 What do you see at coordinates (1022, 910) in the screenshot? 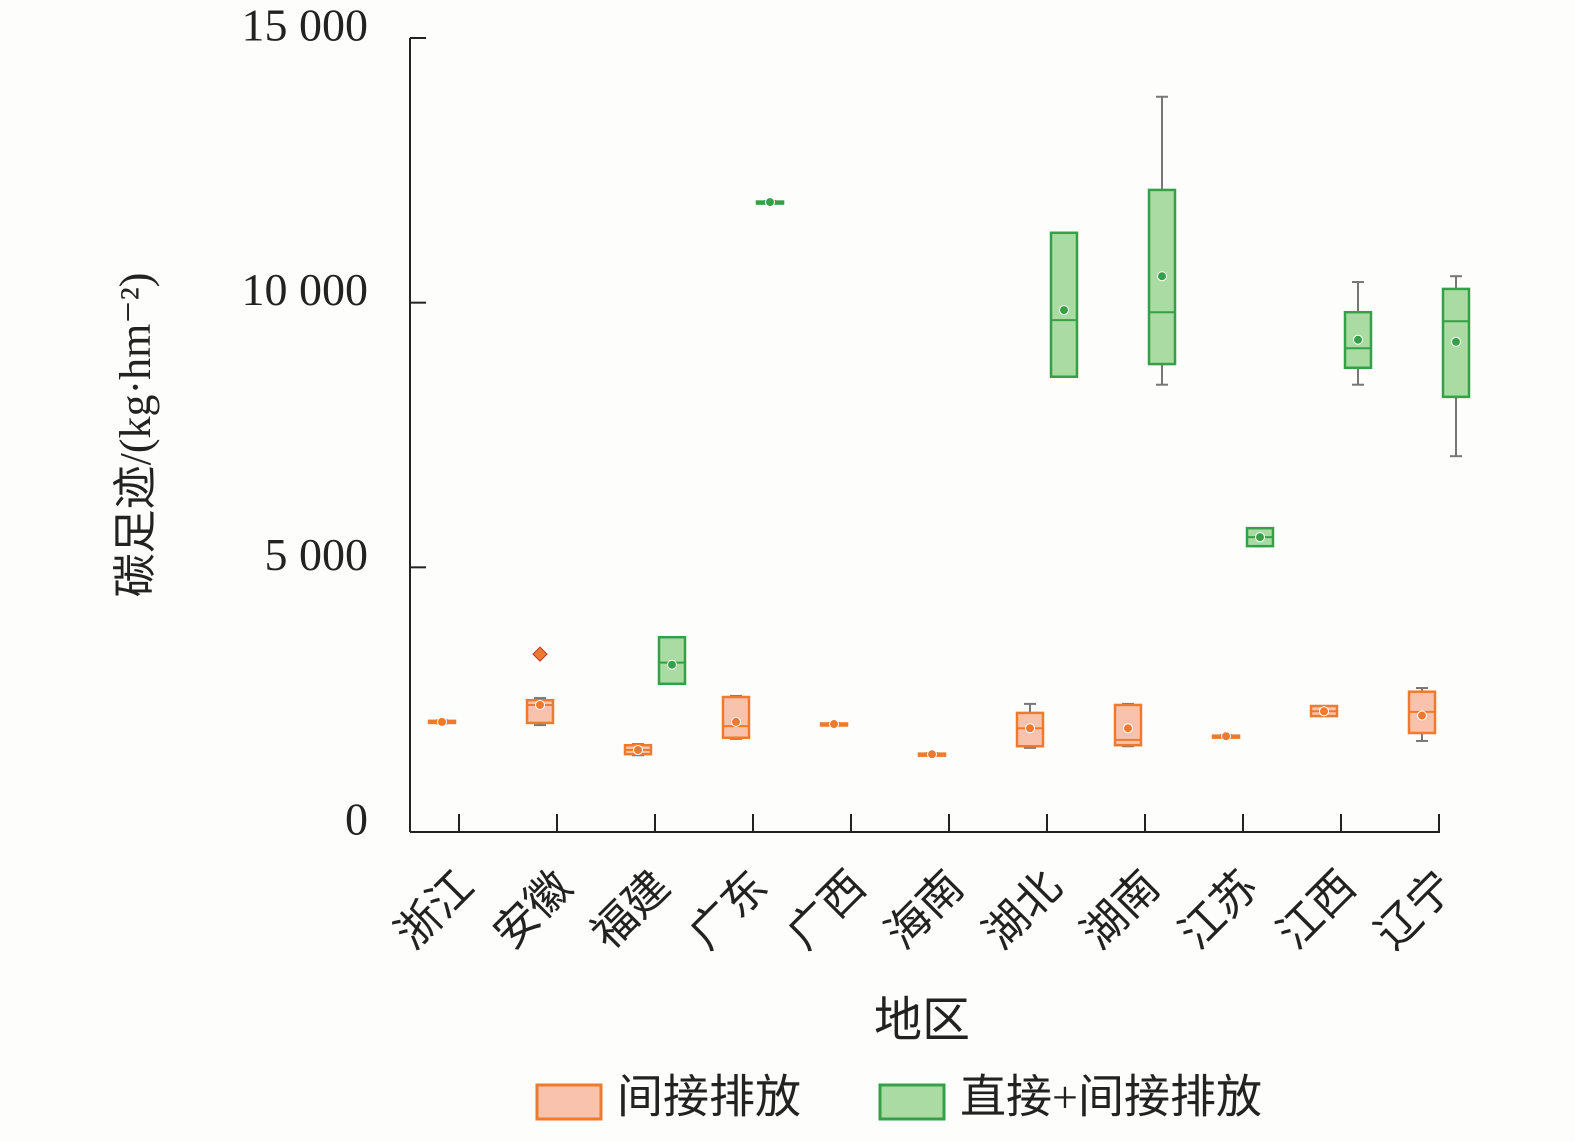
I see `x-tick-label: 湖北` at bounding box center [1022, 910].